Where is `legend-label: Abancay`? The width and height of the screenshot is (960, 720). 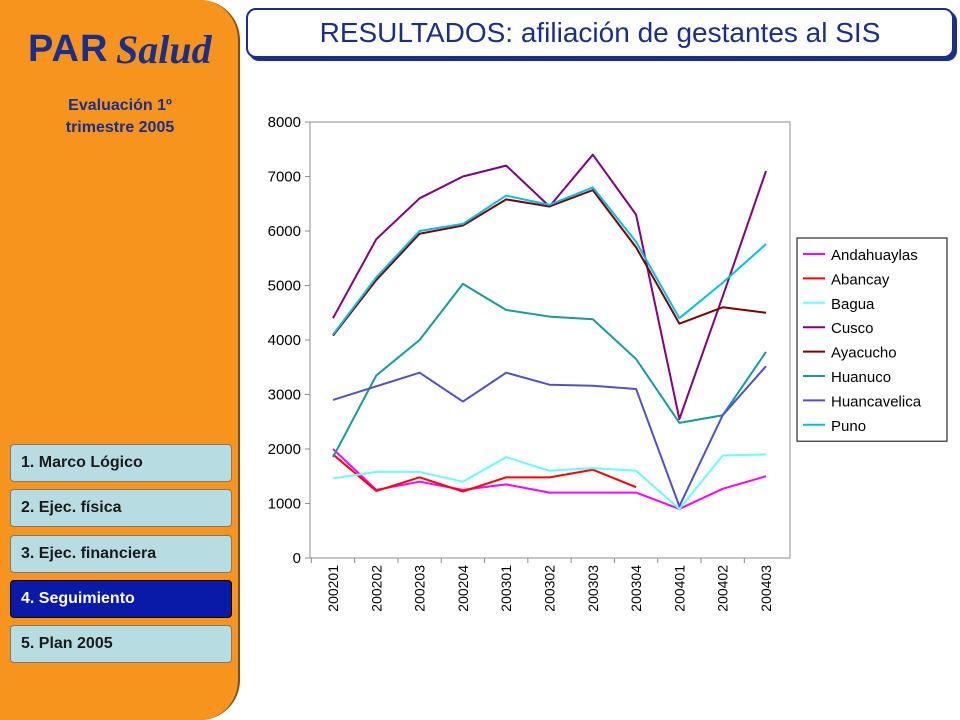 legend-label: Abancay is located at coordinates (860, 279).